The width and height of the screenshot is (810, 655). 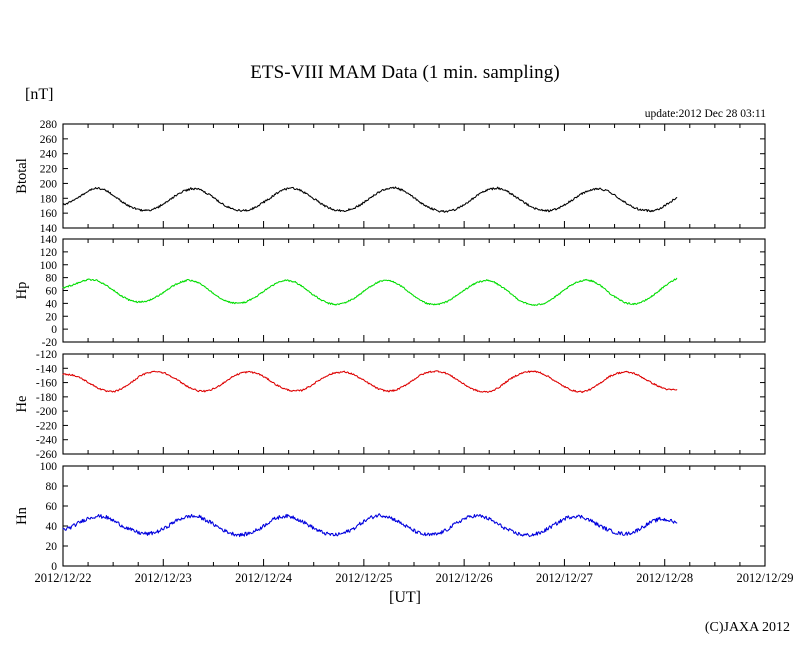 I want to click on y-tick-label: -240, so click(x=46, y=441).